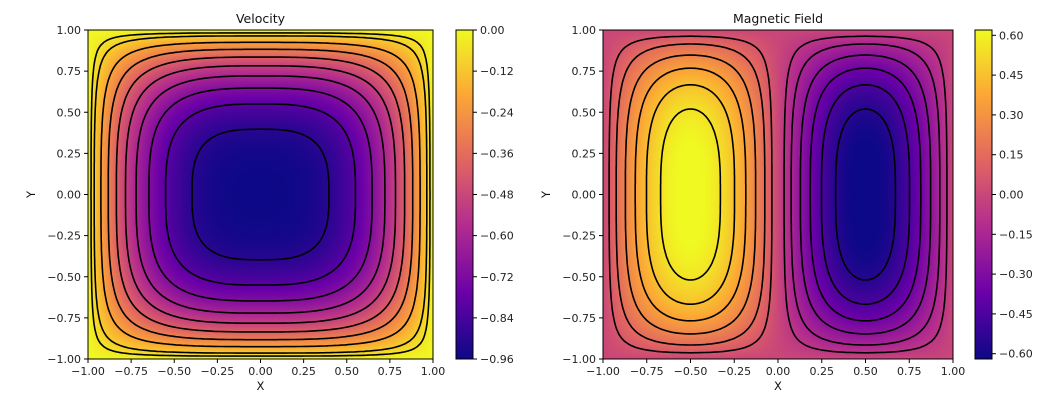 Image resolution: width=1062 pixels, height=401 pixels. I want to click on colorbar-tick-label: 0.45, so click(1011, 75).